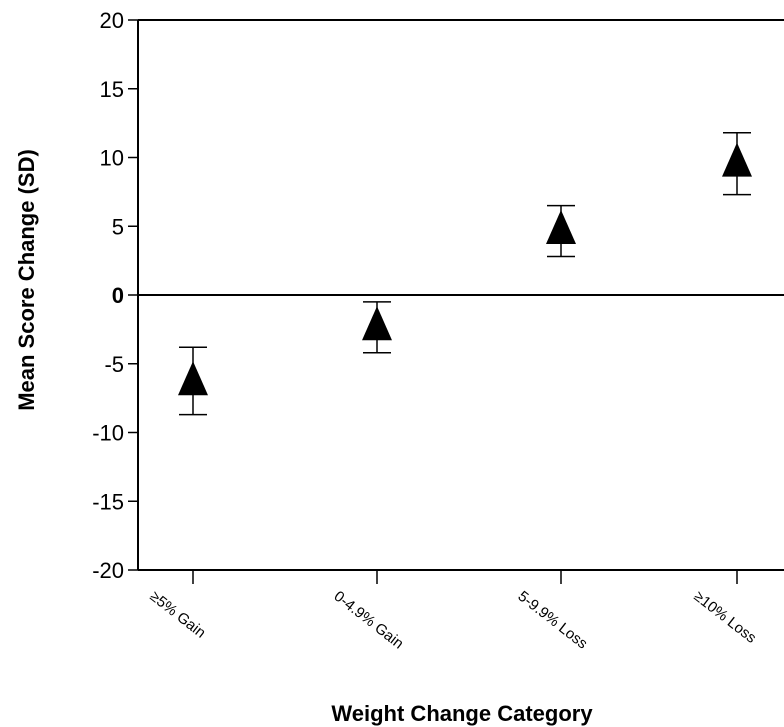 This screenshot has width=784, height=727. Describe the element at coordinates (108, 501) in the screenshot. I see `y-tick-label: -15` at that location.